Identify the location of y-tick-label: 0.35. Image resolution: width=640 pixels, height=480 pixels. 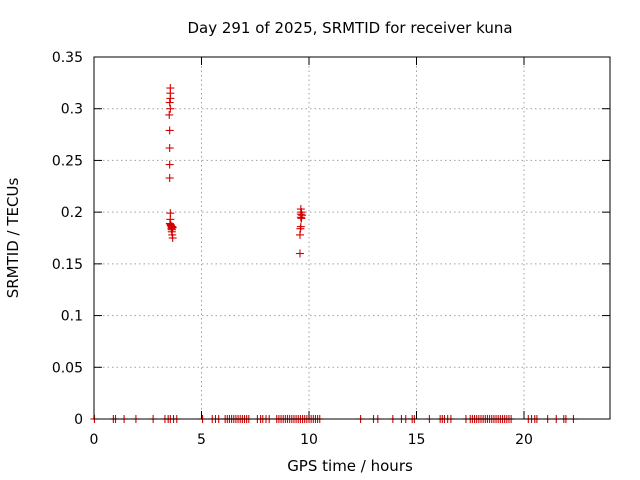
(67, 58).